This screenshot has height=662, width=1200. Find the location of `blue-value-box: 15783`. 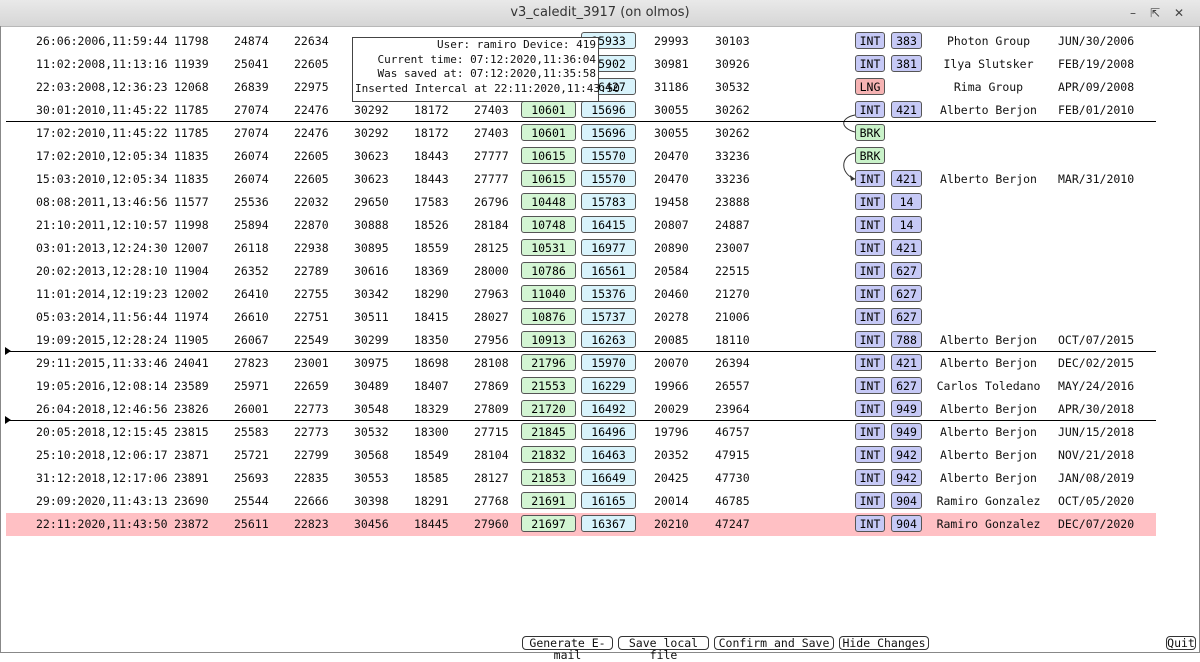

blue-value-box: 15783 is located at coordinates (608, 201).